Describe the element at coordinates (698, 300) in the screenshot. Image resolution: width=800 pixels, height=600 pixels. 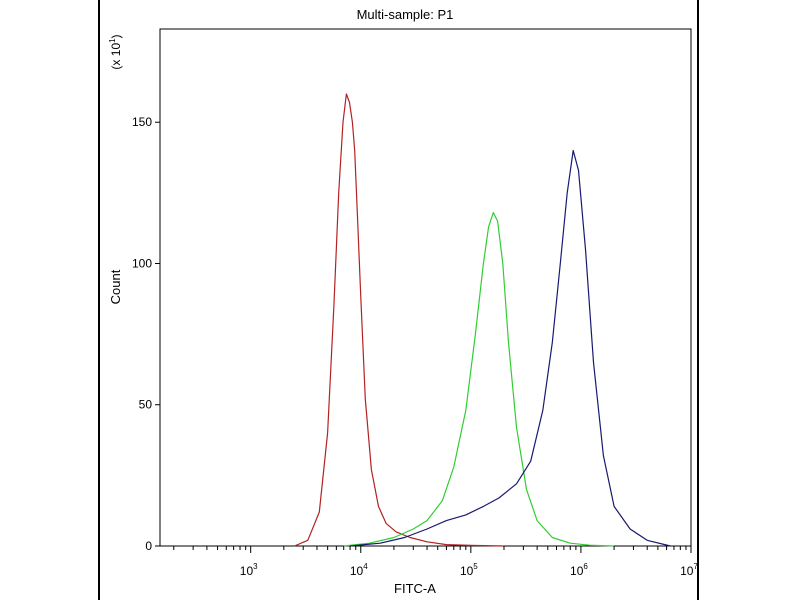
I see `panel-right-border` at that location.